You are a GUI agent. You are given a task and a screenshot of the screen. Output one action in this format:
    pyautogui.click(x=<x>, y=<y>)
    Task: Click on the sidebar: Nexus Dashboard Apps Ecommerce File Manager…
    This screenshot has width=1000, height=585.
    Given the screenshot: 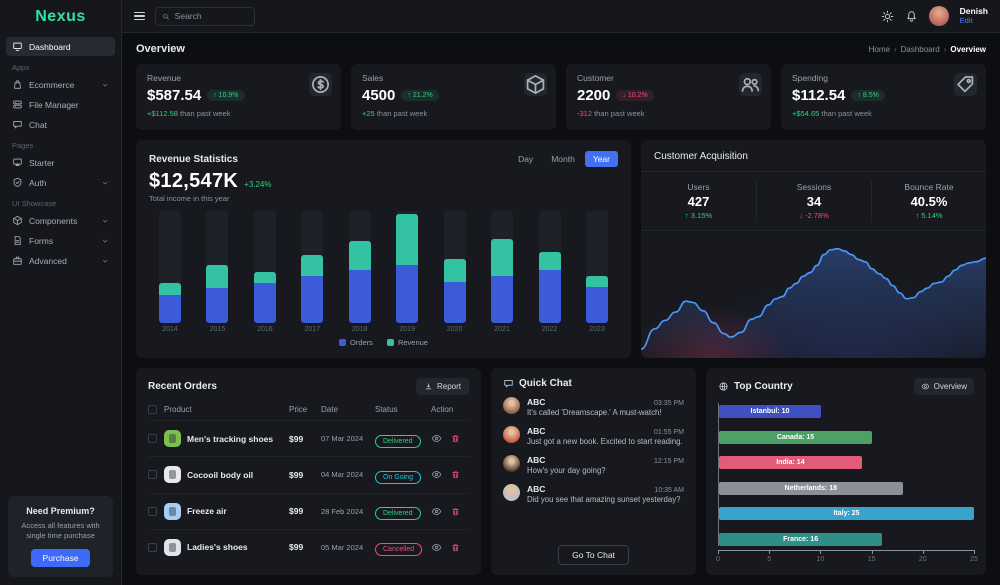 What is the action you would take?
    pyautogui.click(x=61, y=292)
    